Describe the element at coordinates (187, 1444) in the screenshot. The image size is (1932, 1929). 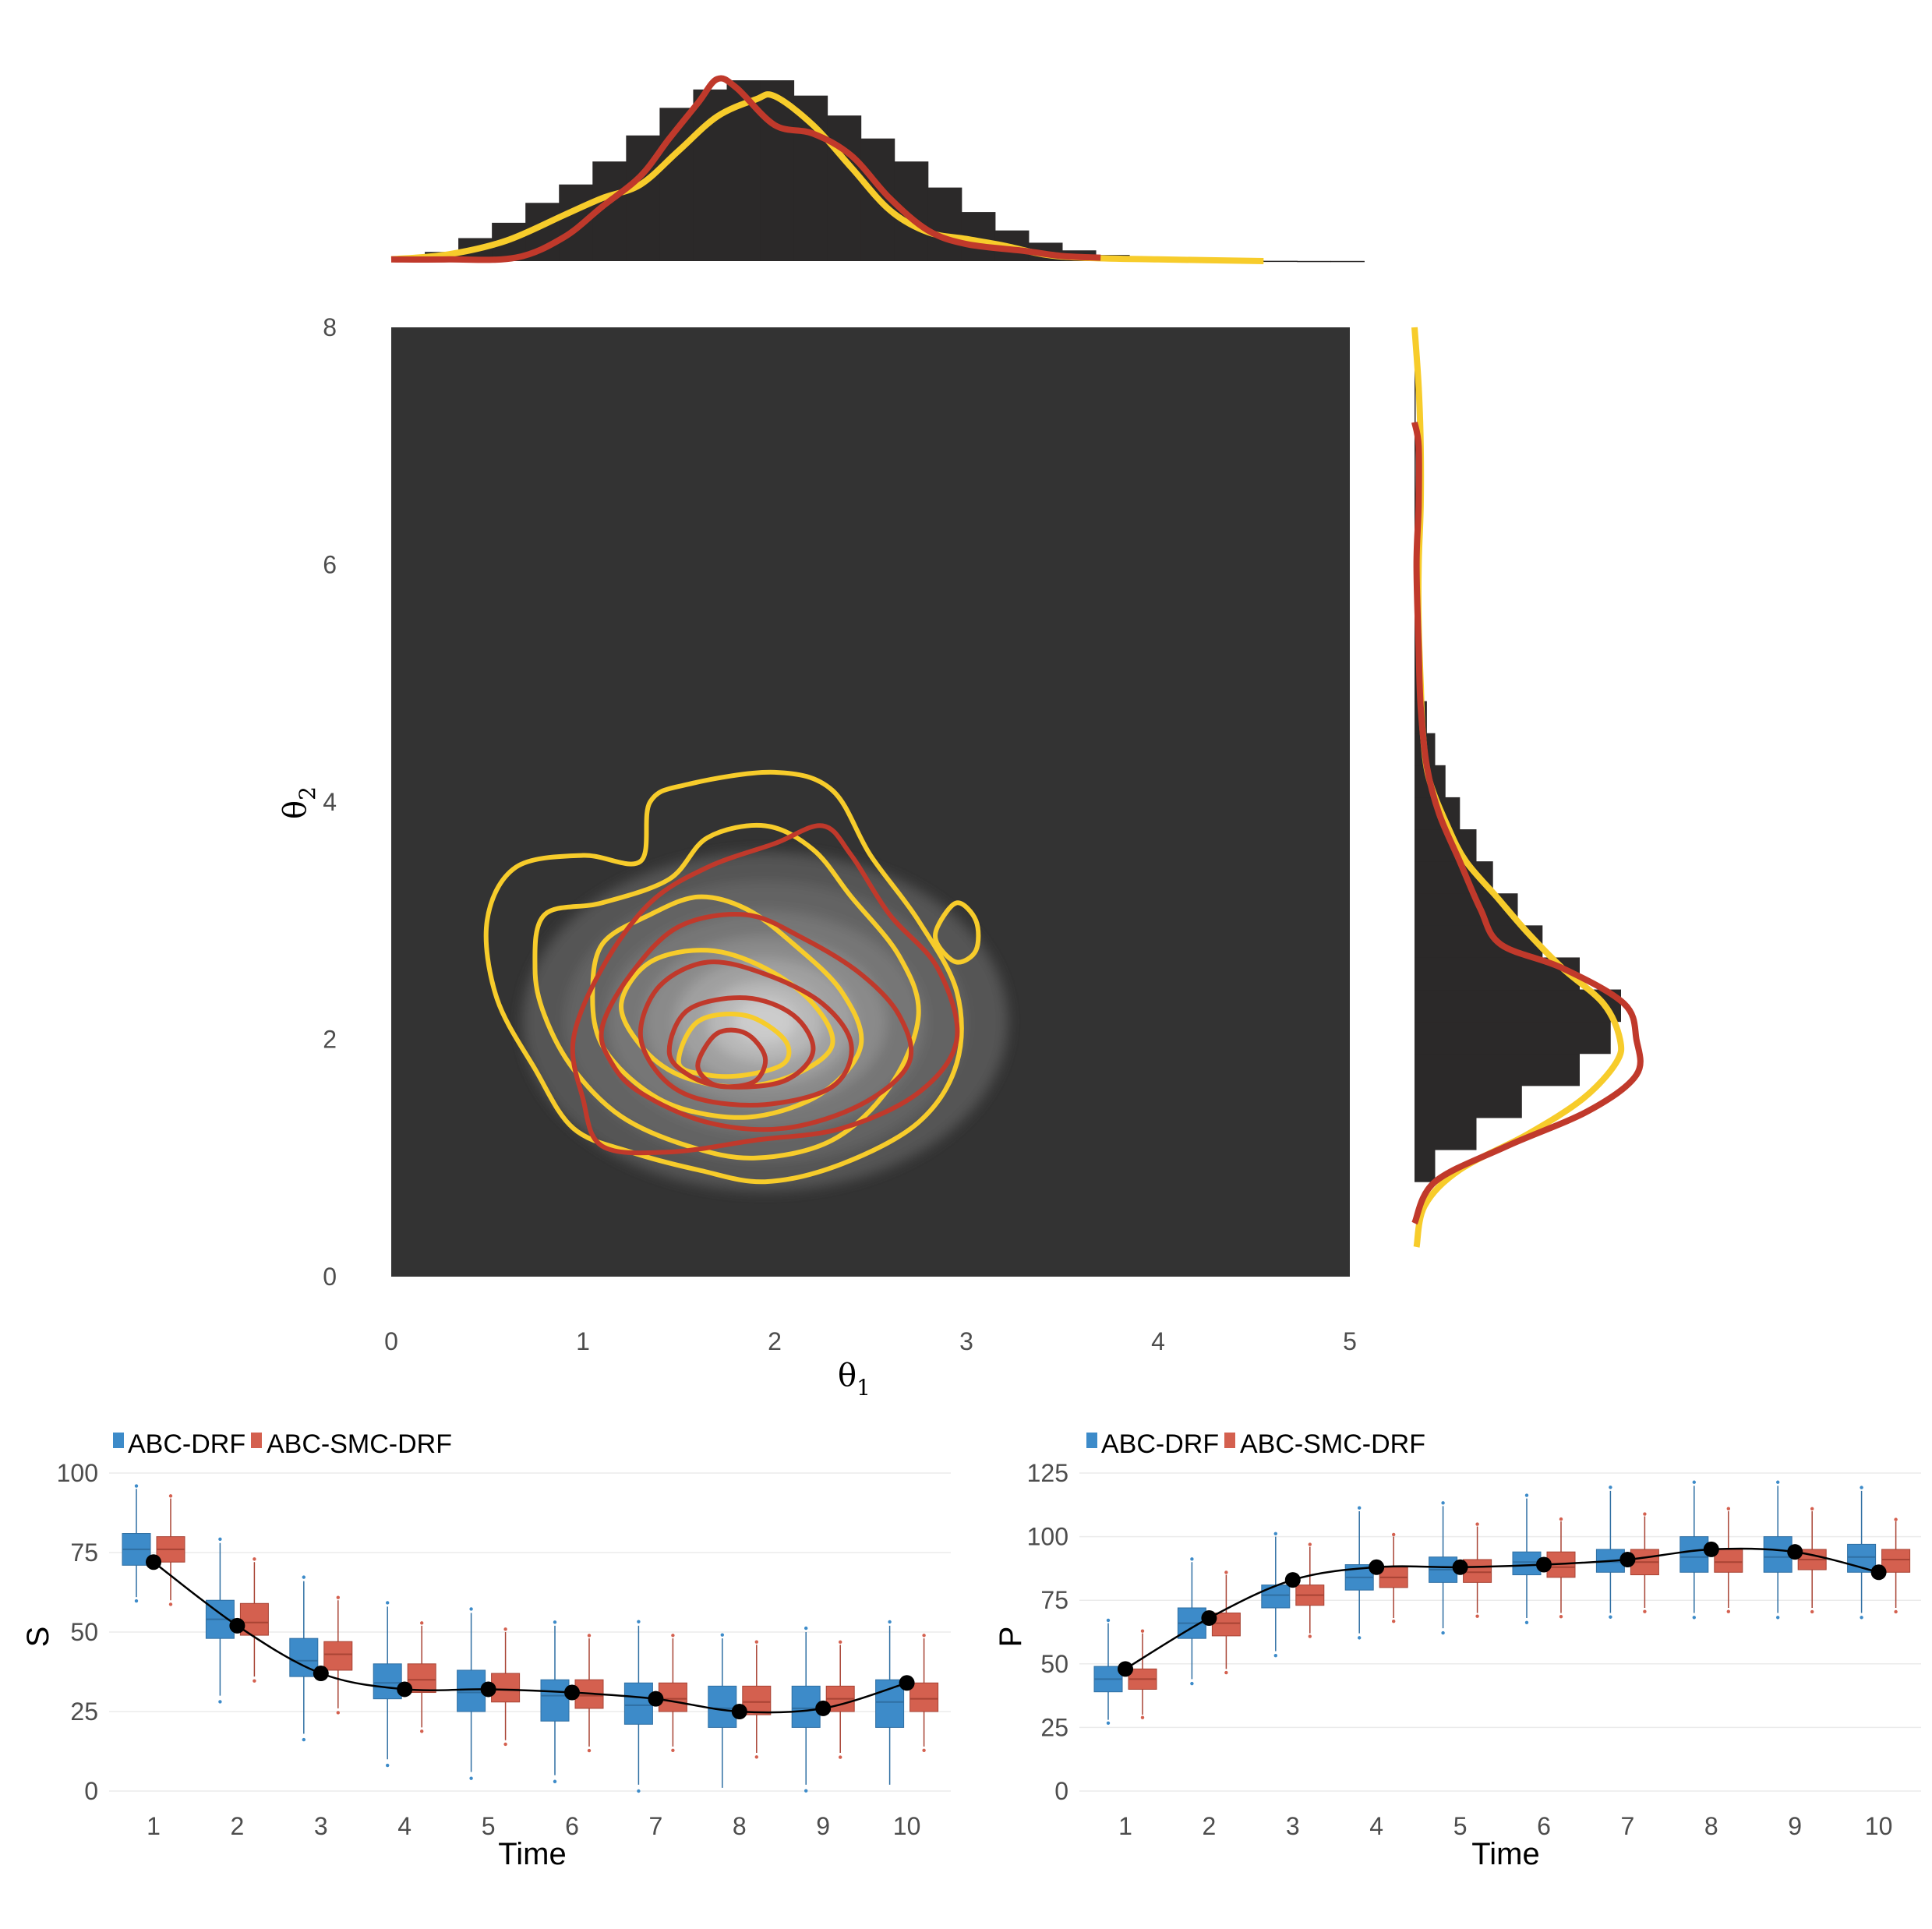
I see `s-legend-label-abc-drf: ABC-DRF` at that location.